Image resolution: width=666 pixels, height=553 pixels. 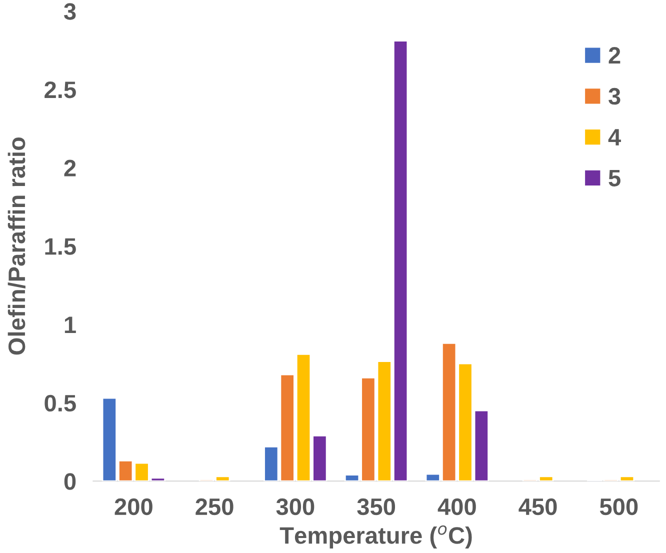 What do you see at coordinates (614, 55) in the screenshot?
I see `legend-label: 2` at bounding box center [614, 55].